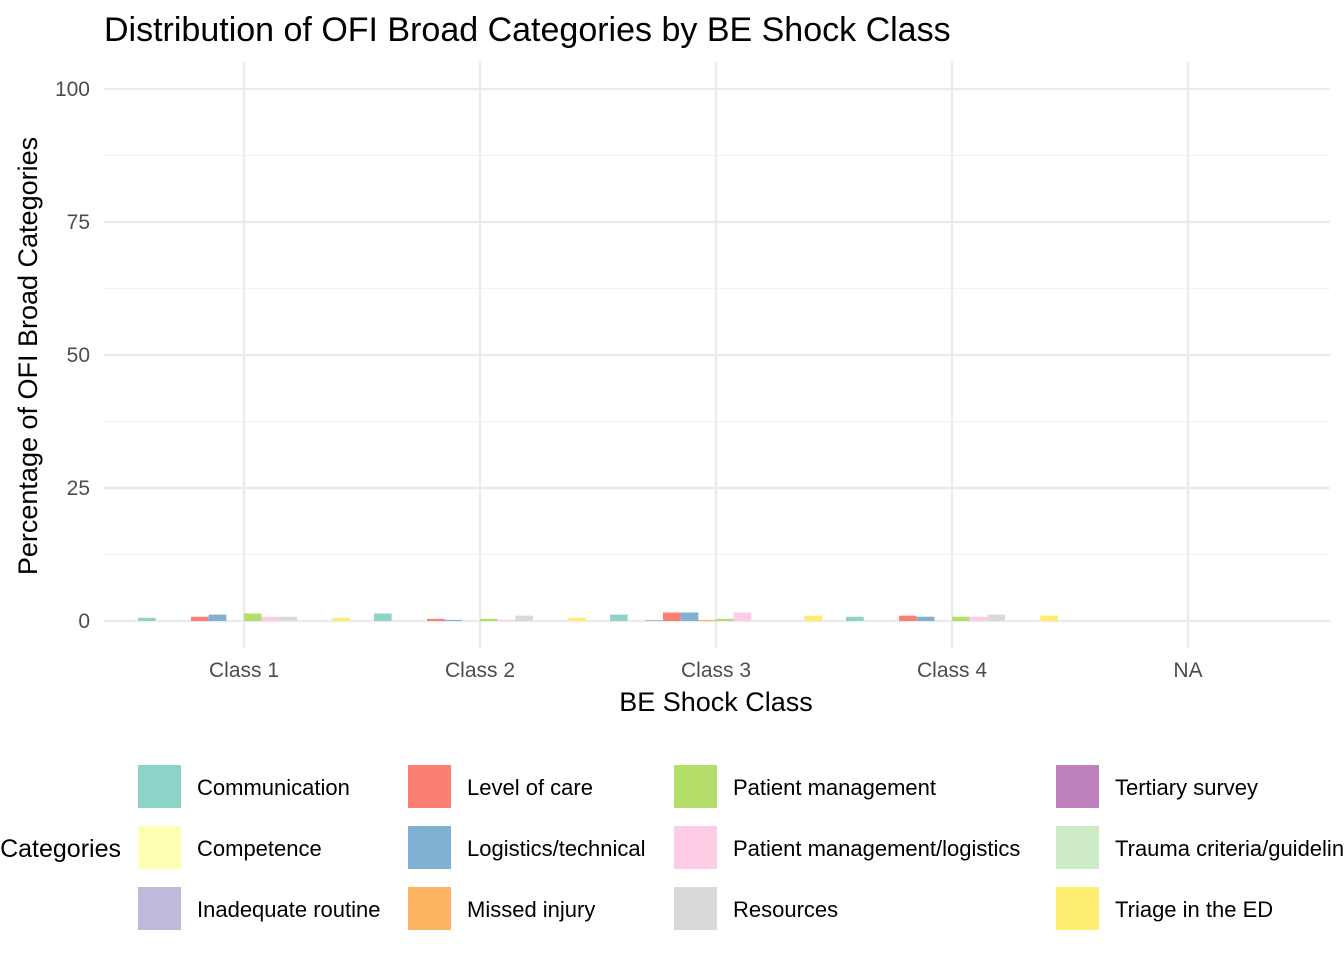 Image resolution: width=1344 pixels, height=960 pixels. Describe the element at coordinates (531, 909) in the screenshot. I see `legend-label: Missed injury` at that location.